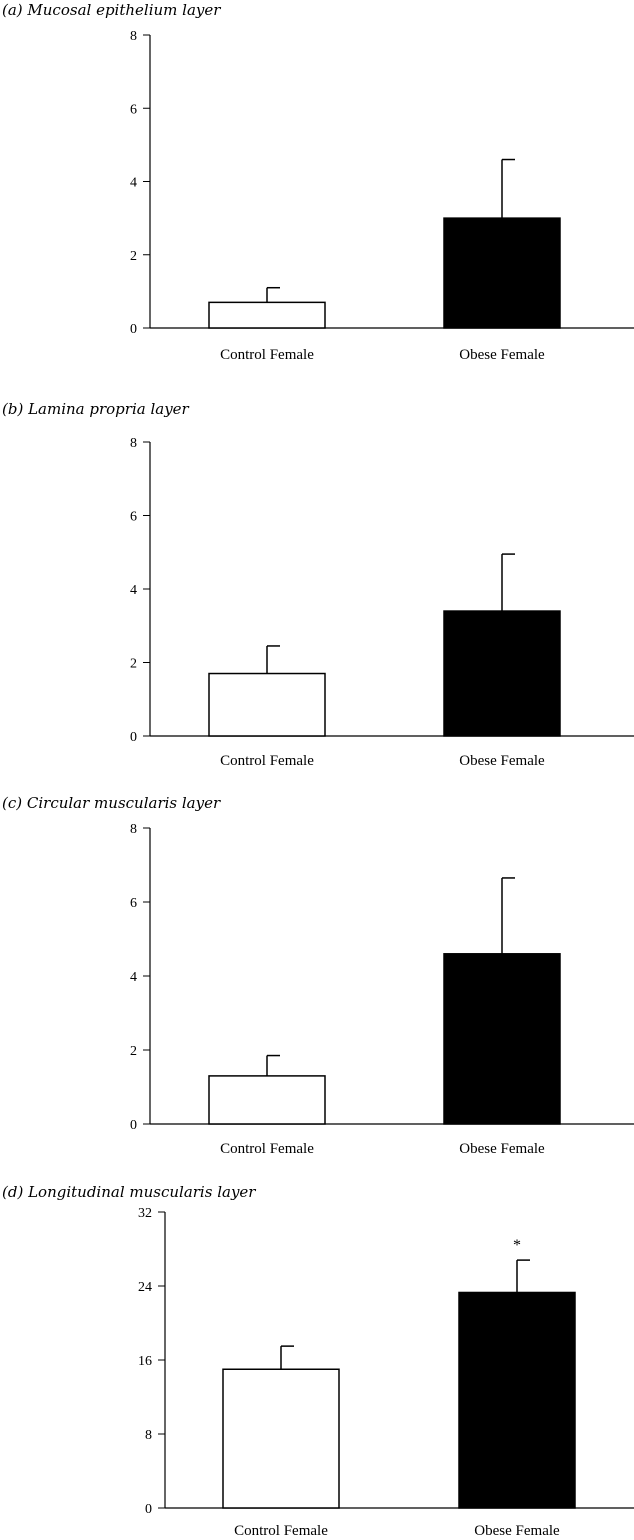  What do you see at coordinates (111, 803) in the screenshot?
I see `chart-title: (c) Circular muscularis layer` at bounding box center [111, 803].